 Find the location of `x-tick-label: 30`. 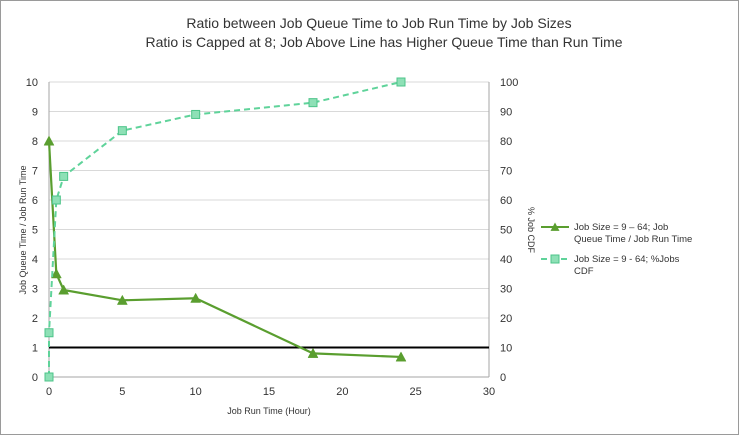

x-tick-label: 30 is located at coordinates (489, 392).